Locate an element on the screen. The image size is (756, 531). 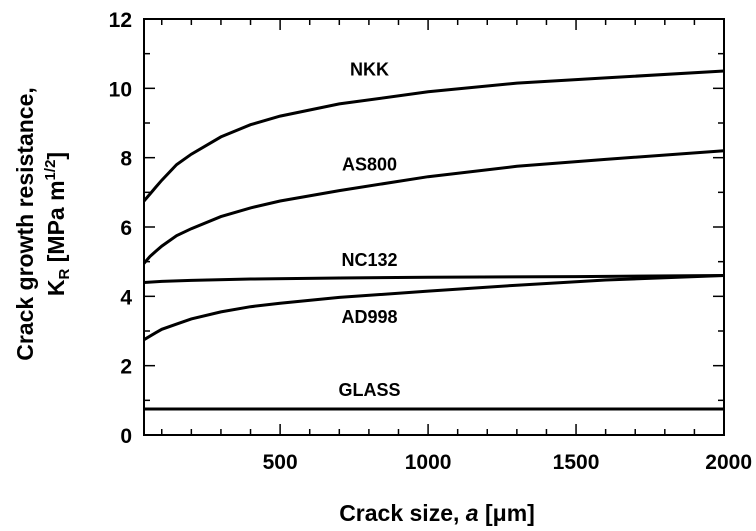
x-tick-label: 1500 is located at coordinates (576, 462).